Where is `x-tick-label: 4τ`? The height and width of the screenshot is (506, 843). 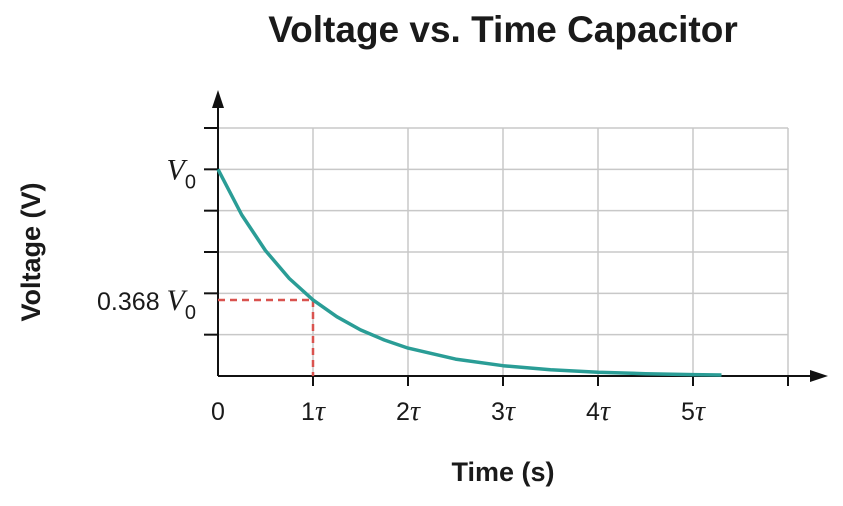 x-tick-label: 4τ is located at coordinates (598, 411).